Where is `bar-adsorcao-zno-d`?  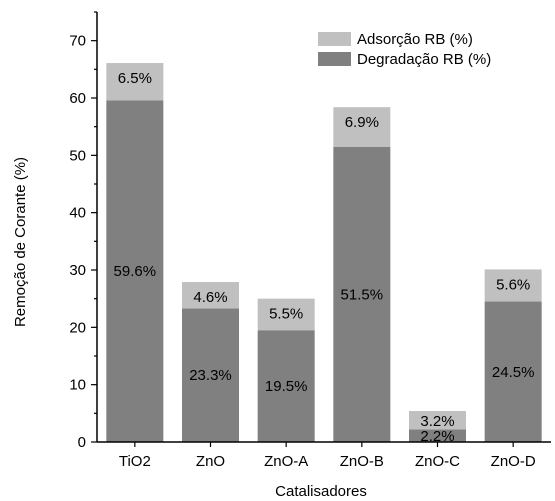
bar-adsorcao-zno-d is located at coordinates (513, 285).